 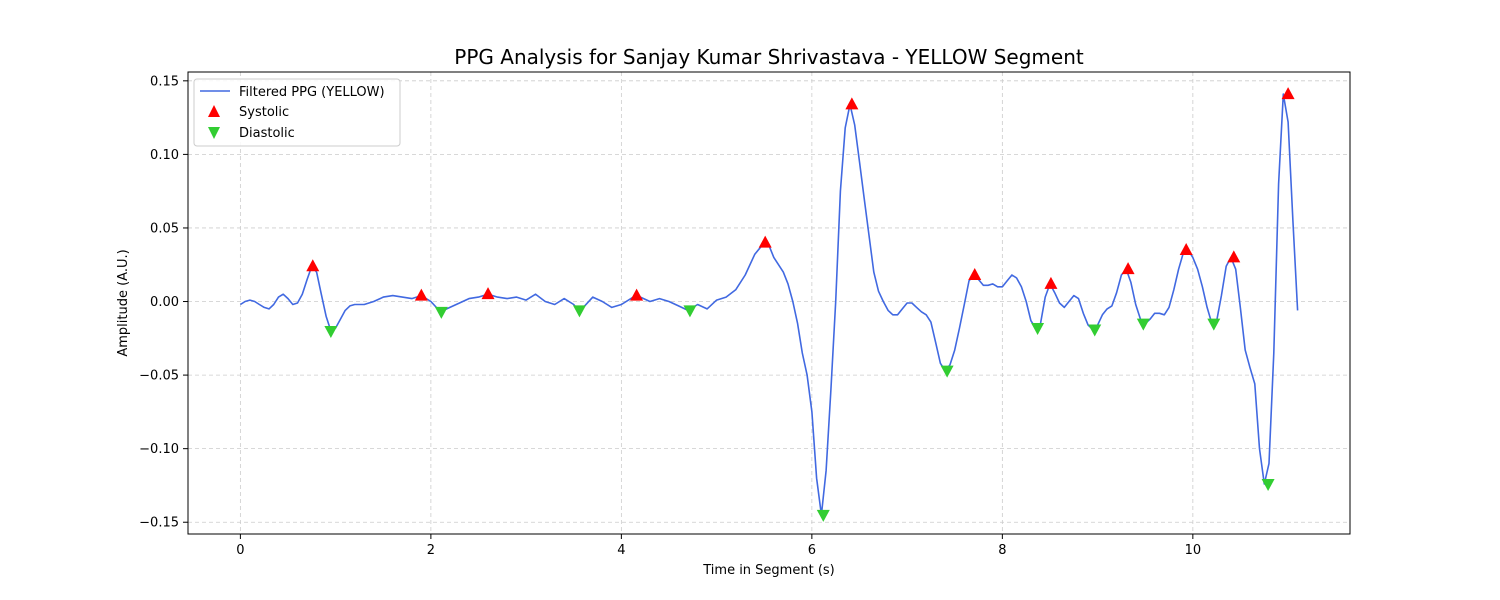 I want to click on y-tick-label: 0.00, so click(x=164, y=302).